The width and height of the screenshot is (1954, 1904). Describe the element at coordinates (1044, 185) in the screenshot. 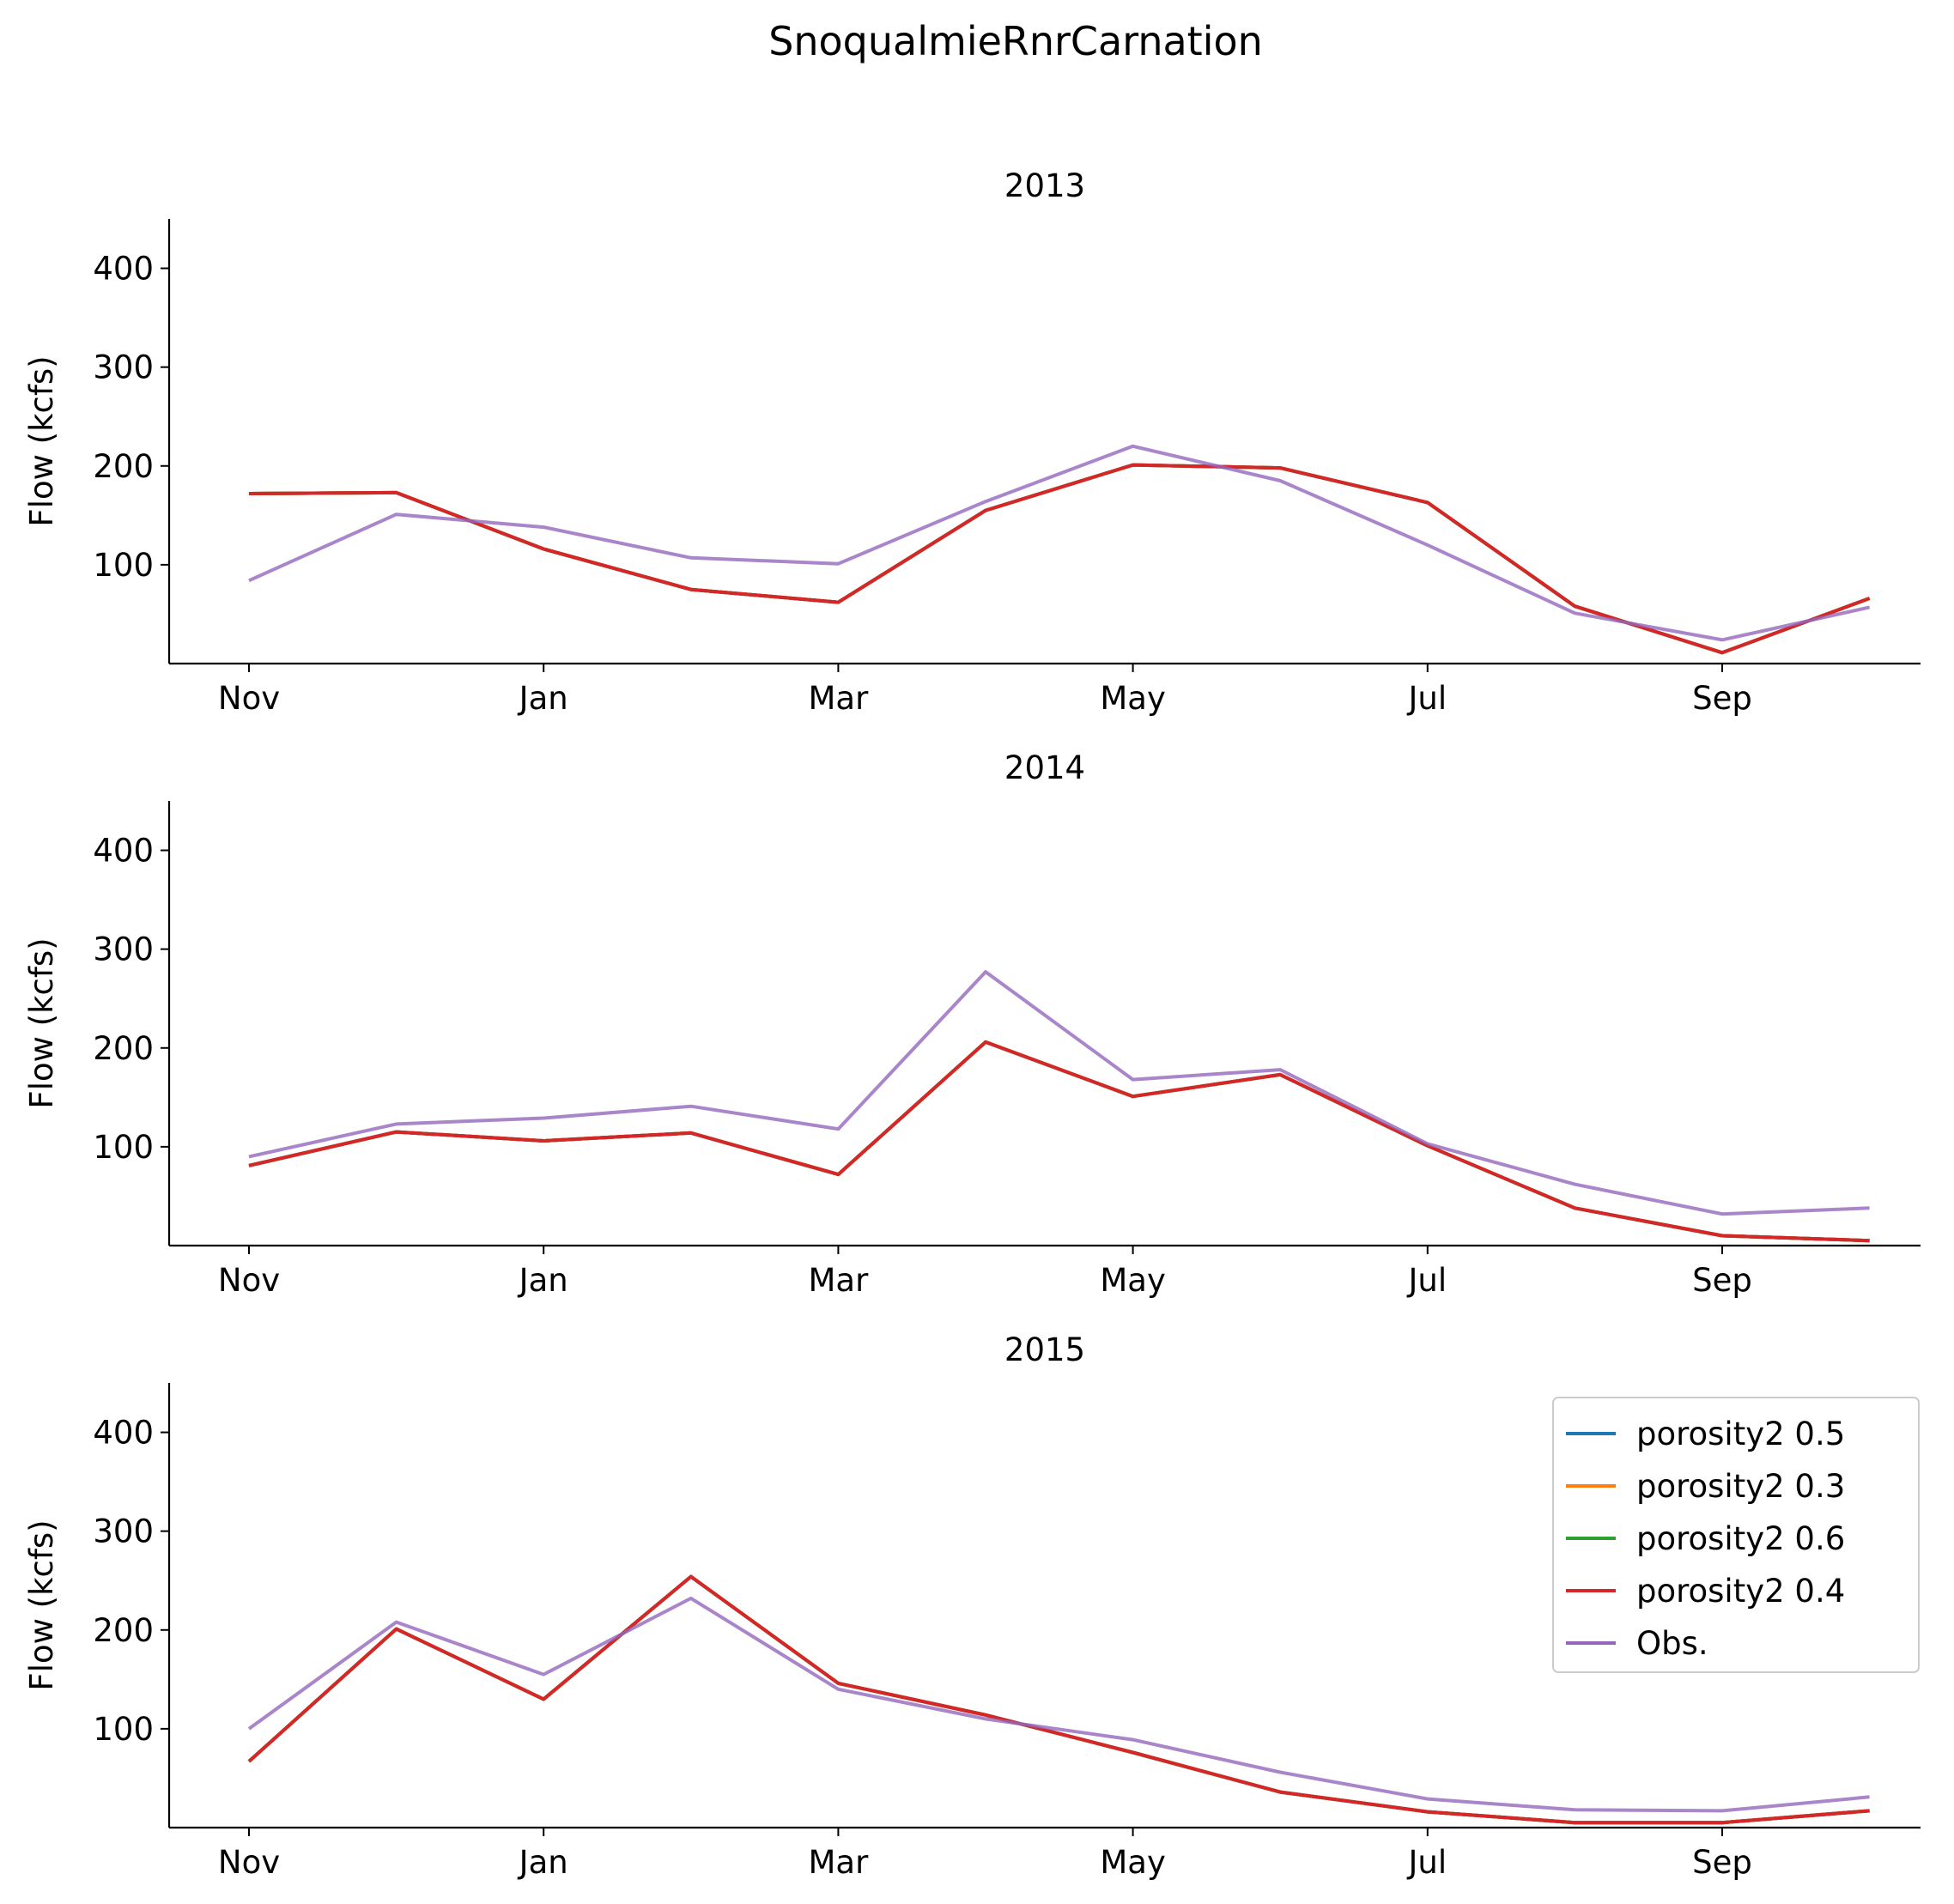

I see `subplot-title: 2013` at that location.